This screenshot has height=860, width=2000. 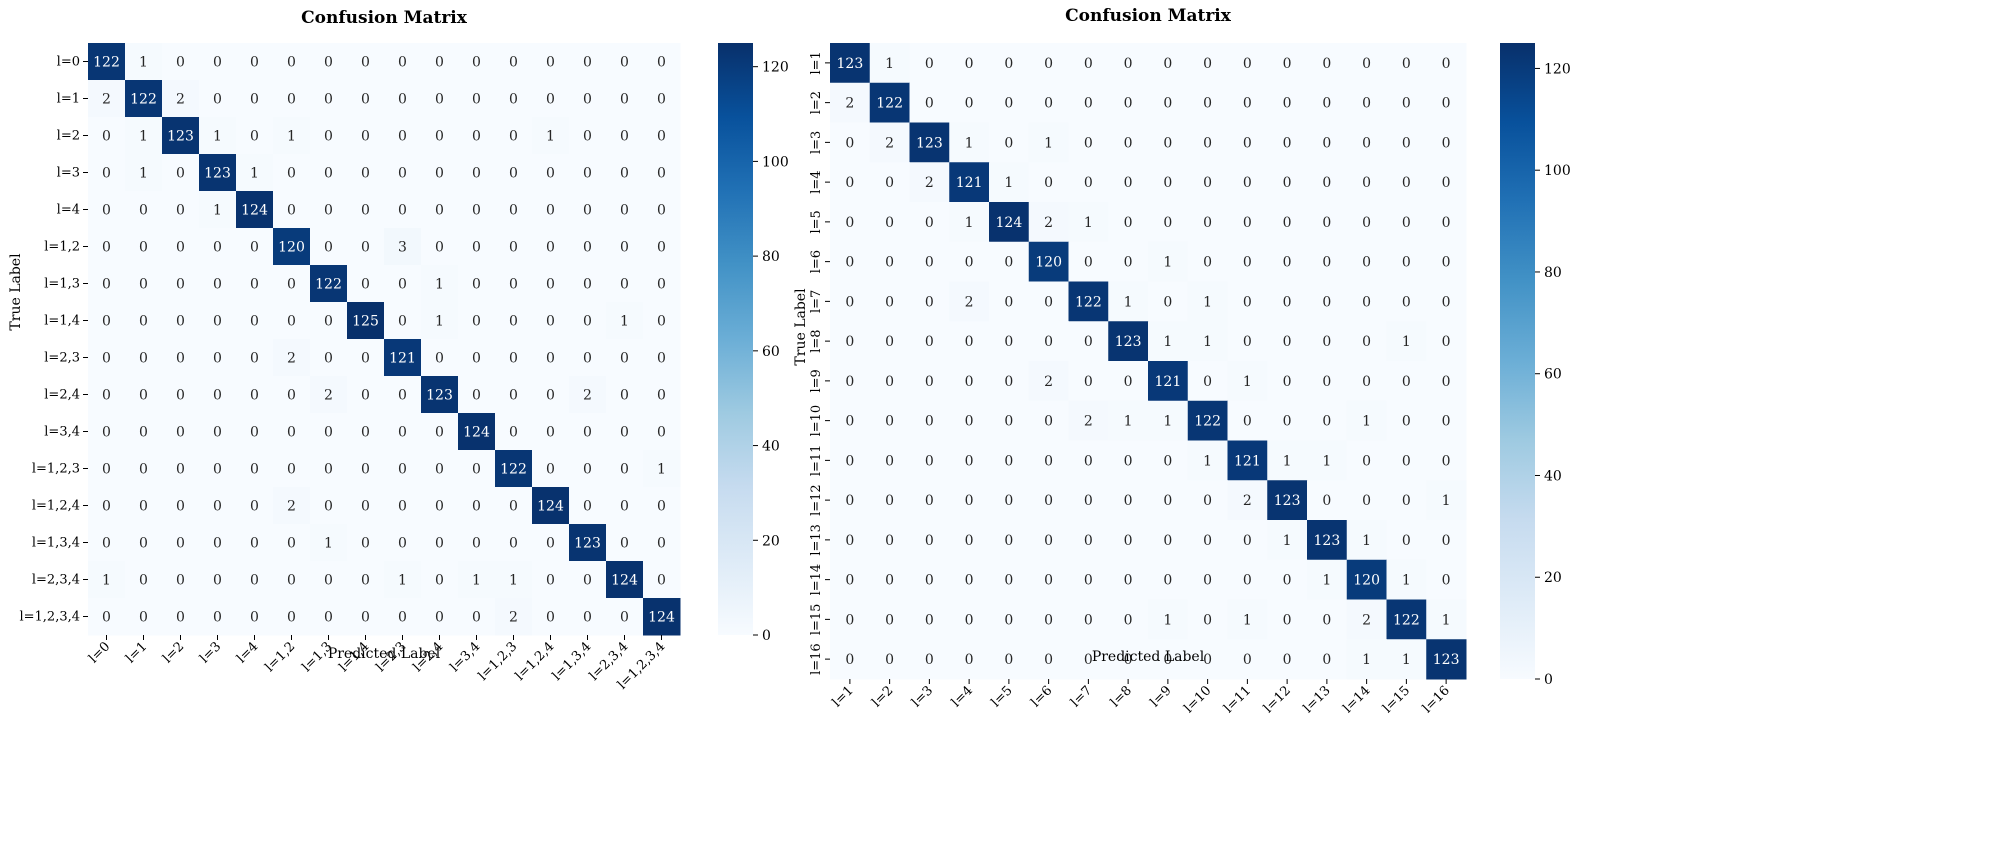 I want to click on x-tick-label: l=8, so click(x=1121, y=696).